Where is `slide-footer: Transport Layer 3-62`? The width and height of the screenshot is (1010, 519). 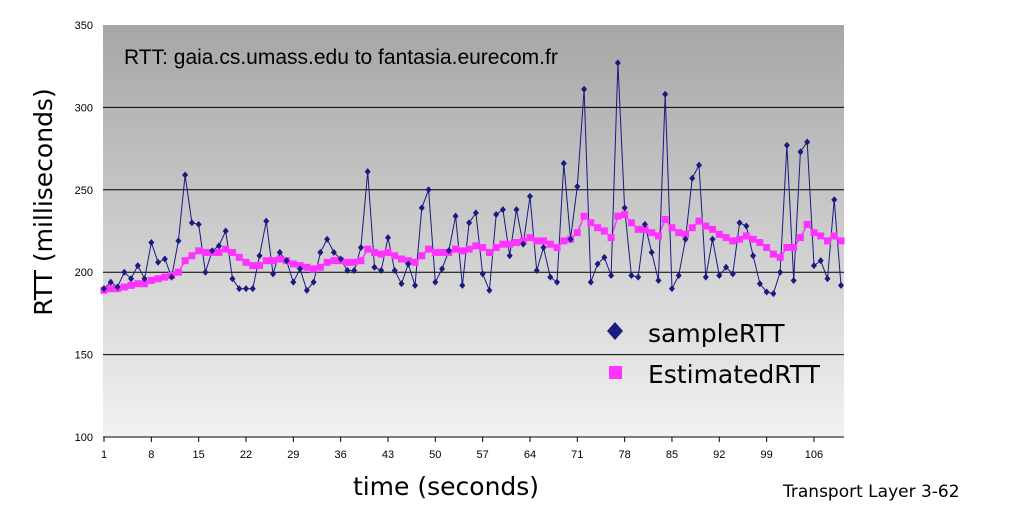 slide-footer: Transport Layer 3-62 is located at coordinates (871, 492).